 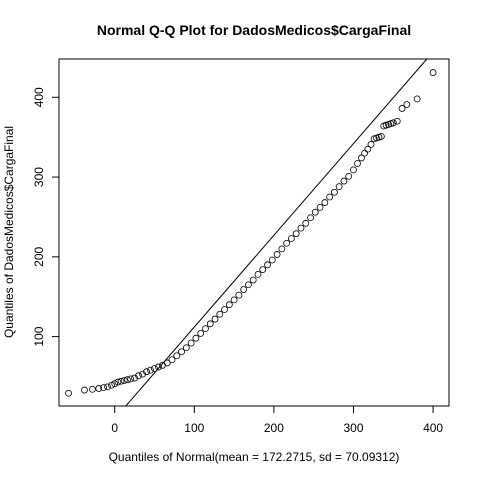 What do you see at coordinates (46, 217) in the screenshot?
I see `y-axis: 100 200 300 400` at bounding box center [46, 217].